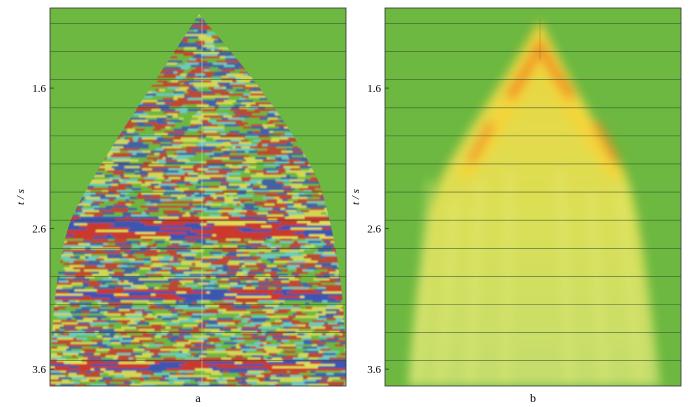  What do you see at coordinates (541, 105) in the screenshot?
I see `semblance-high-band` at bounding box center [541, 105].